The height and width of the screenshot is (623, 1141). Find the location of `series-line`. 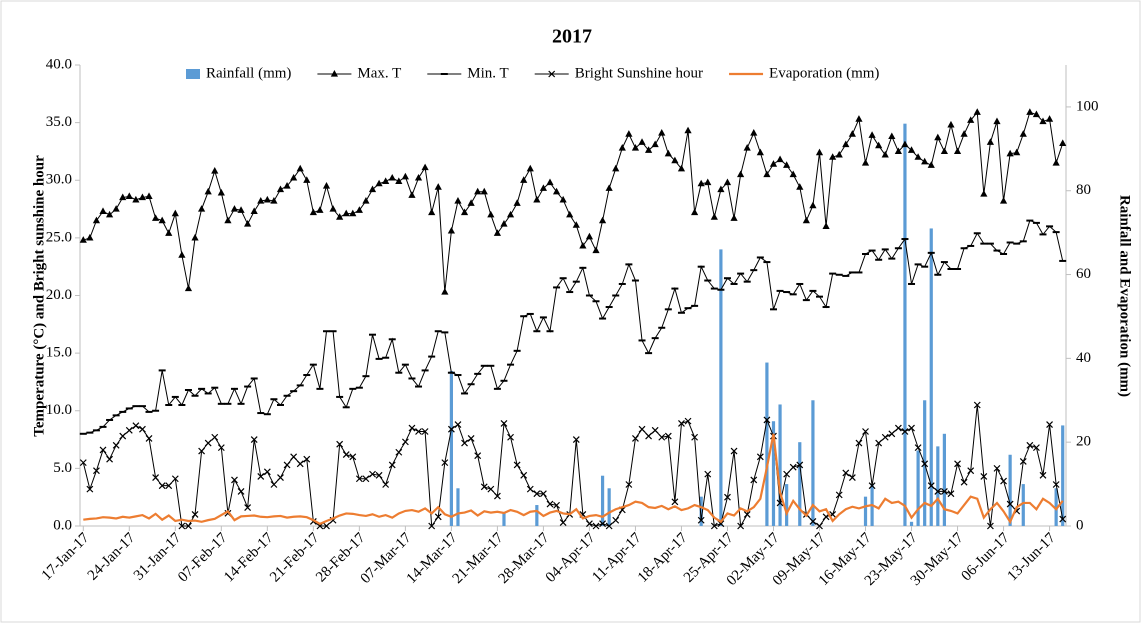

series-line is located at coordinates (573, 479).